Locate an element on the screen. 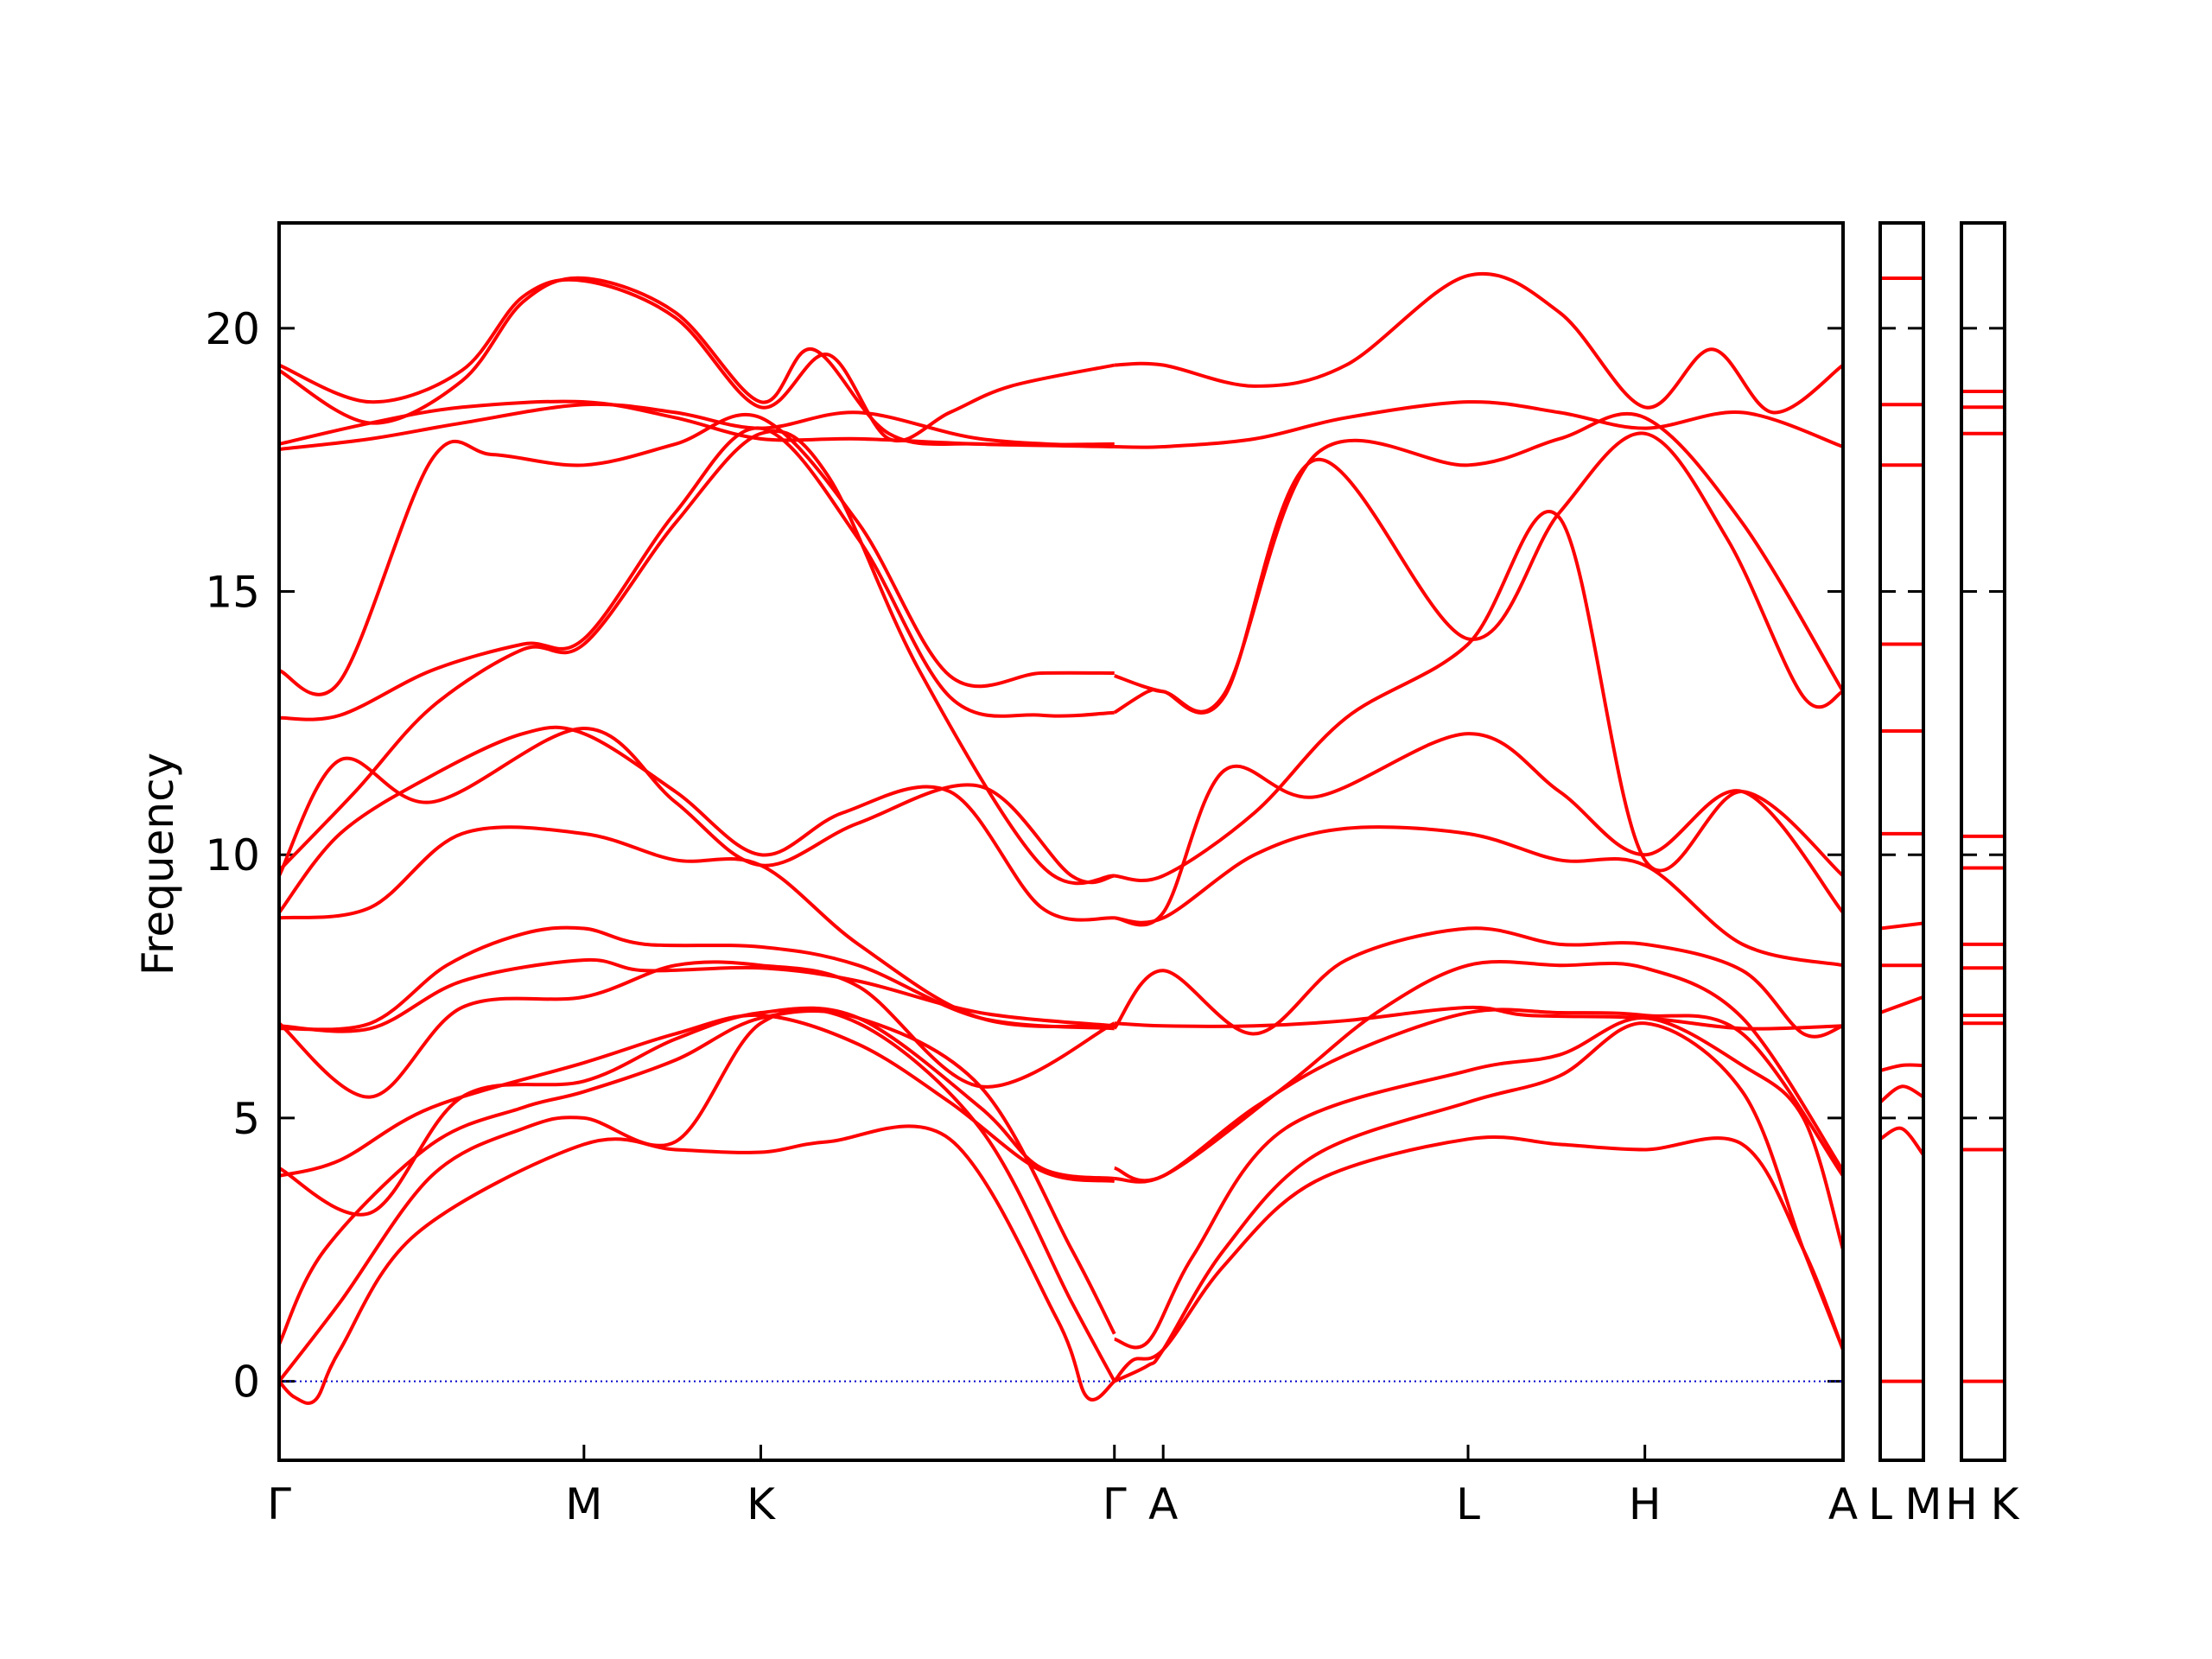 This screenshot has height=1659, width=2212. y-tick-label: 10 is located at coordinates (232, 855).